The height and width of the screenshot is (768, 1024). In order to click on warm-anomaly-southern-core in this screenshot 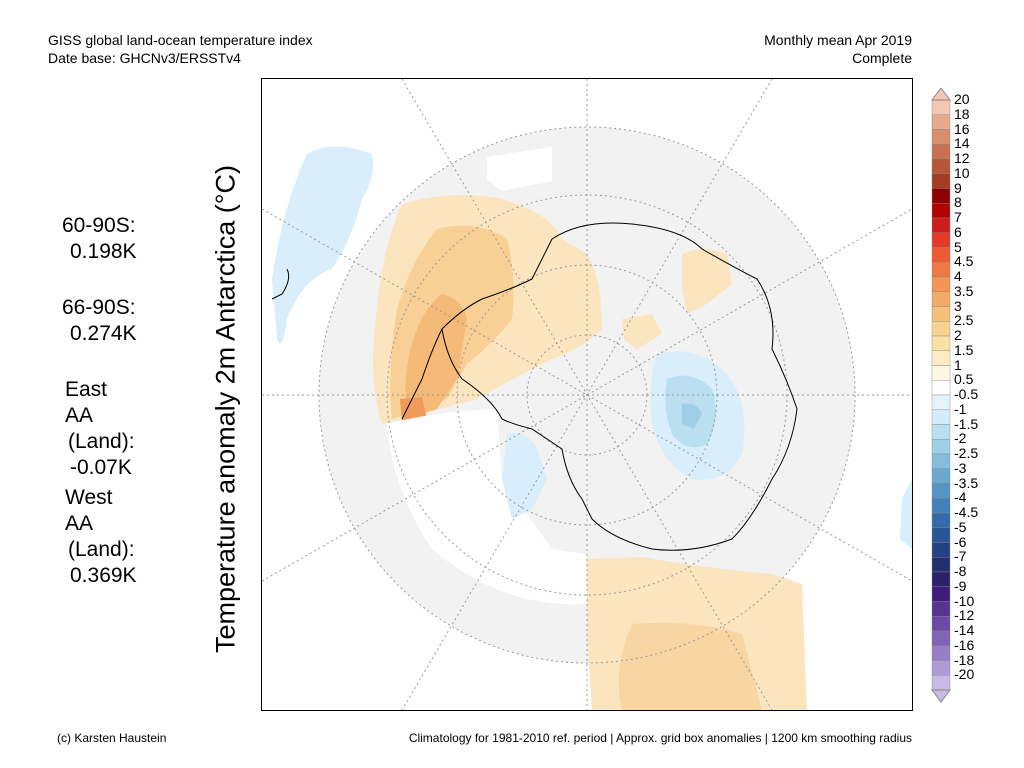, I will do `click(690, 666)`.